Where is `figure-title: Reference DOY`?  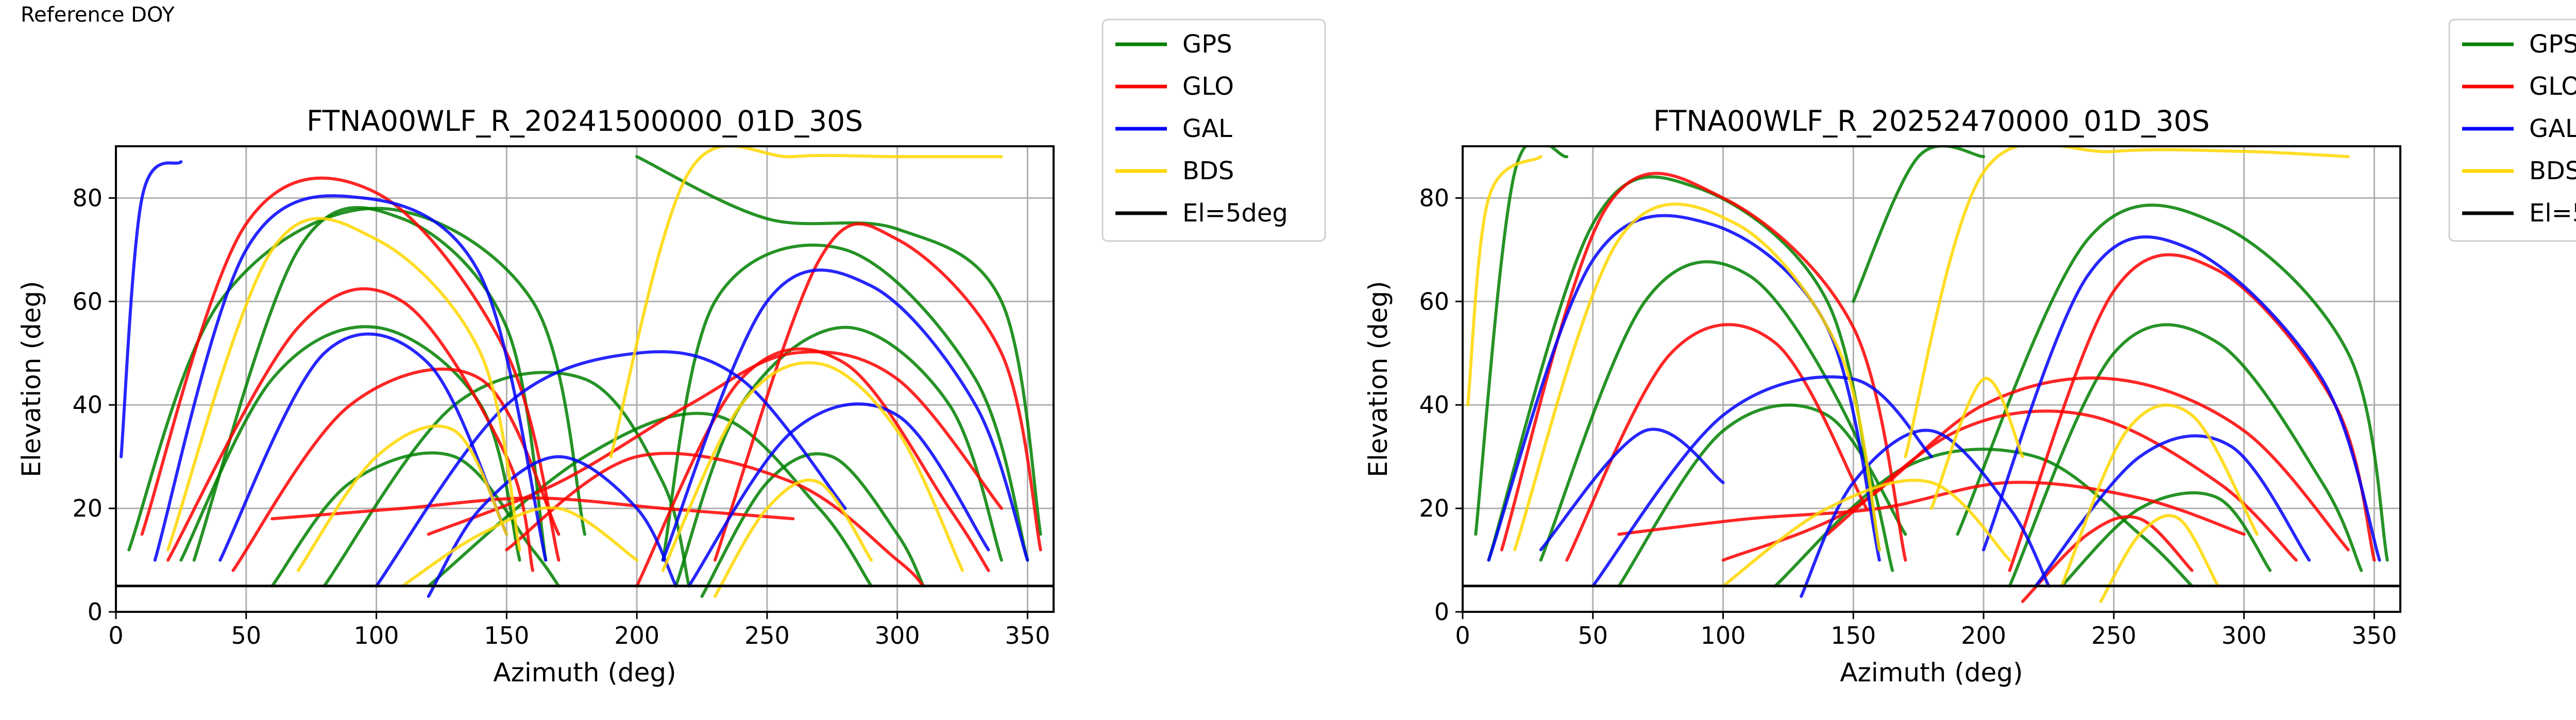
figure-title: Reference DOY is located at coordinates (98, 15).